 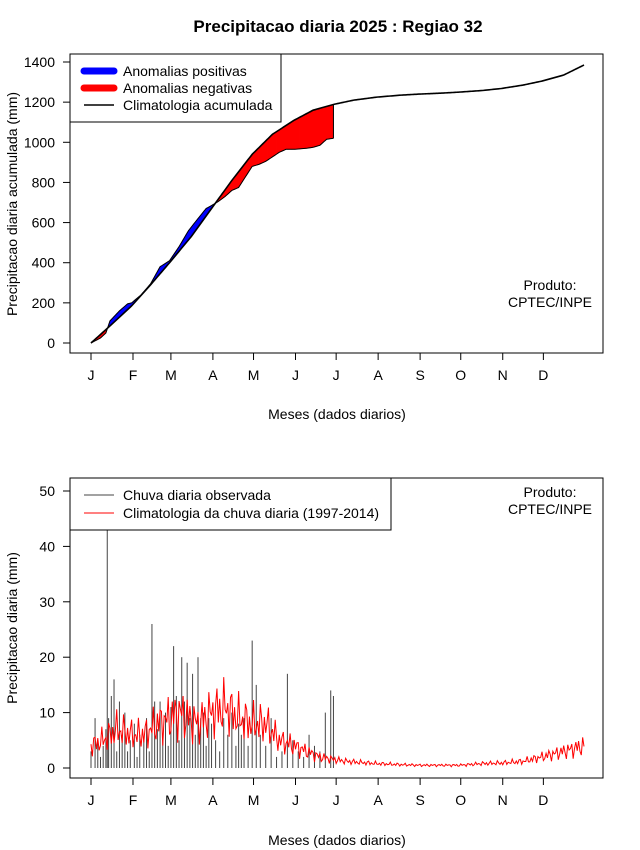 I want to click on daily-product-note-line2: CPTEC/INPE, so click(x=550, y=509).